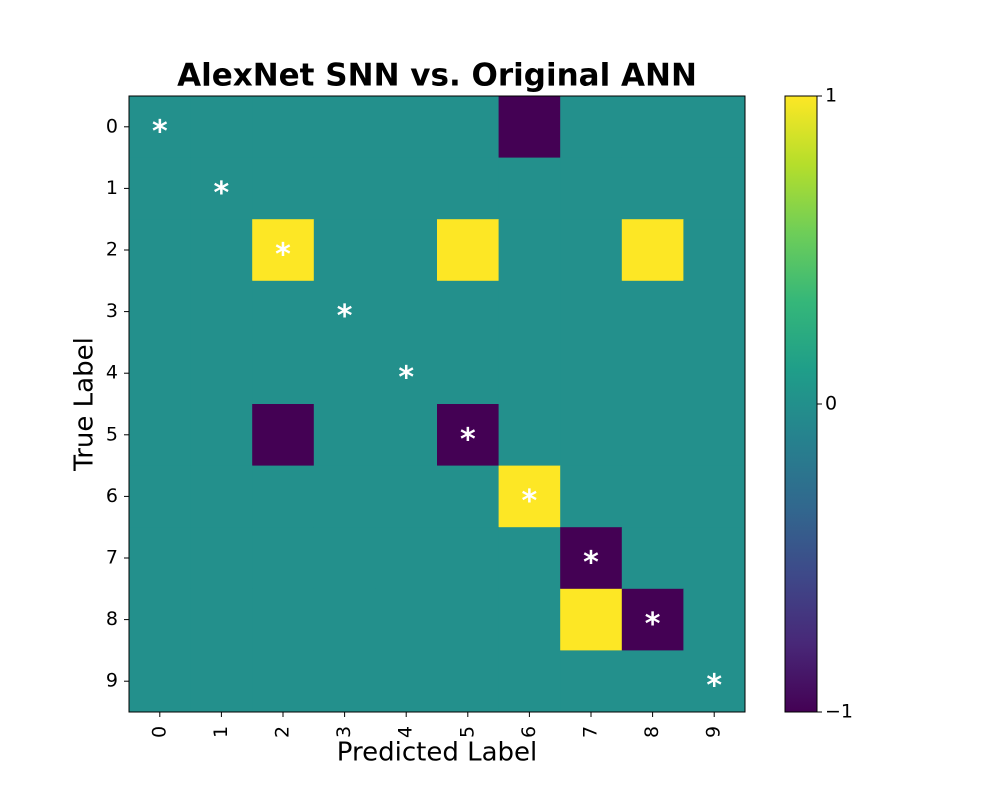 This screenshot has width=1000, height=800. I want to click on colorbar-tick-label: −1, so click(839, 712).